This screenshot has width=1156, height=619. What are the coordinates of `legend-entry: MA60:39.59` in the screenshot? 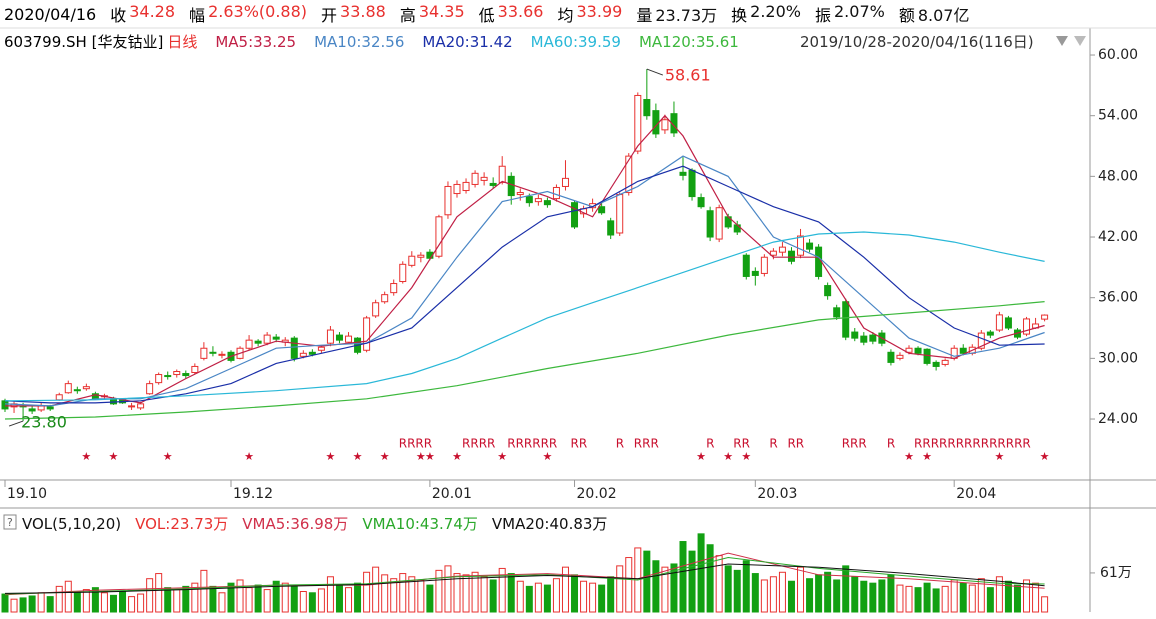 It's located at (575, 41).